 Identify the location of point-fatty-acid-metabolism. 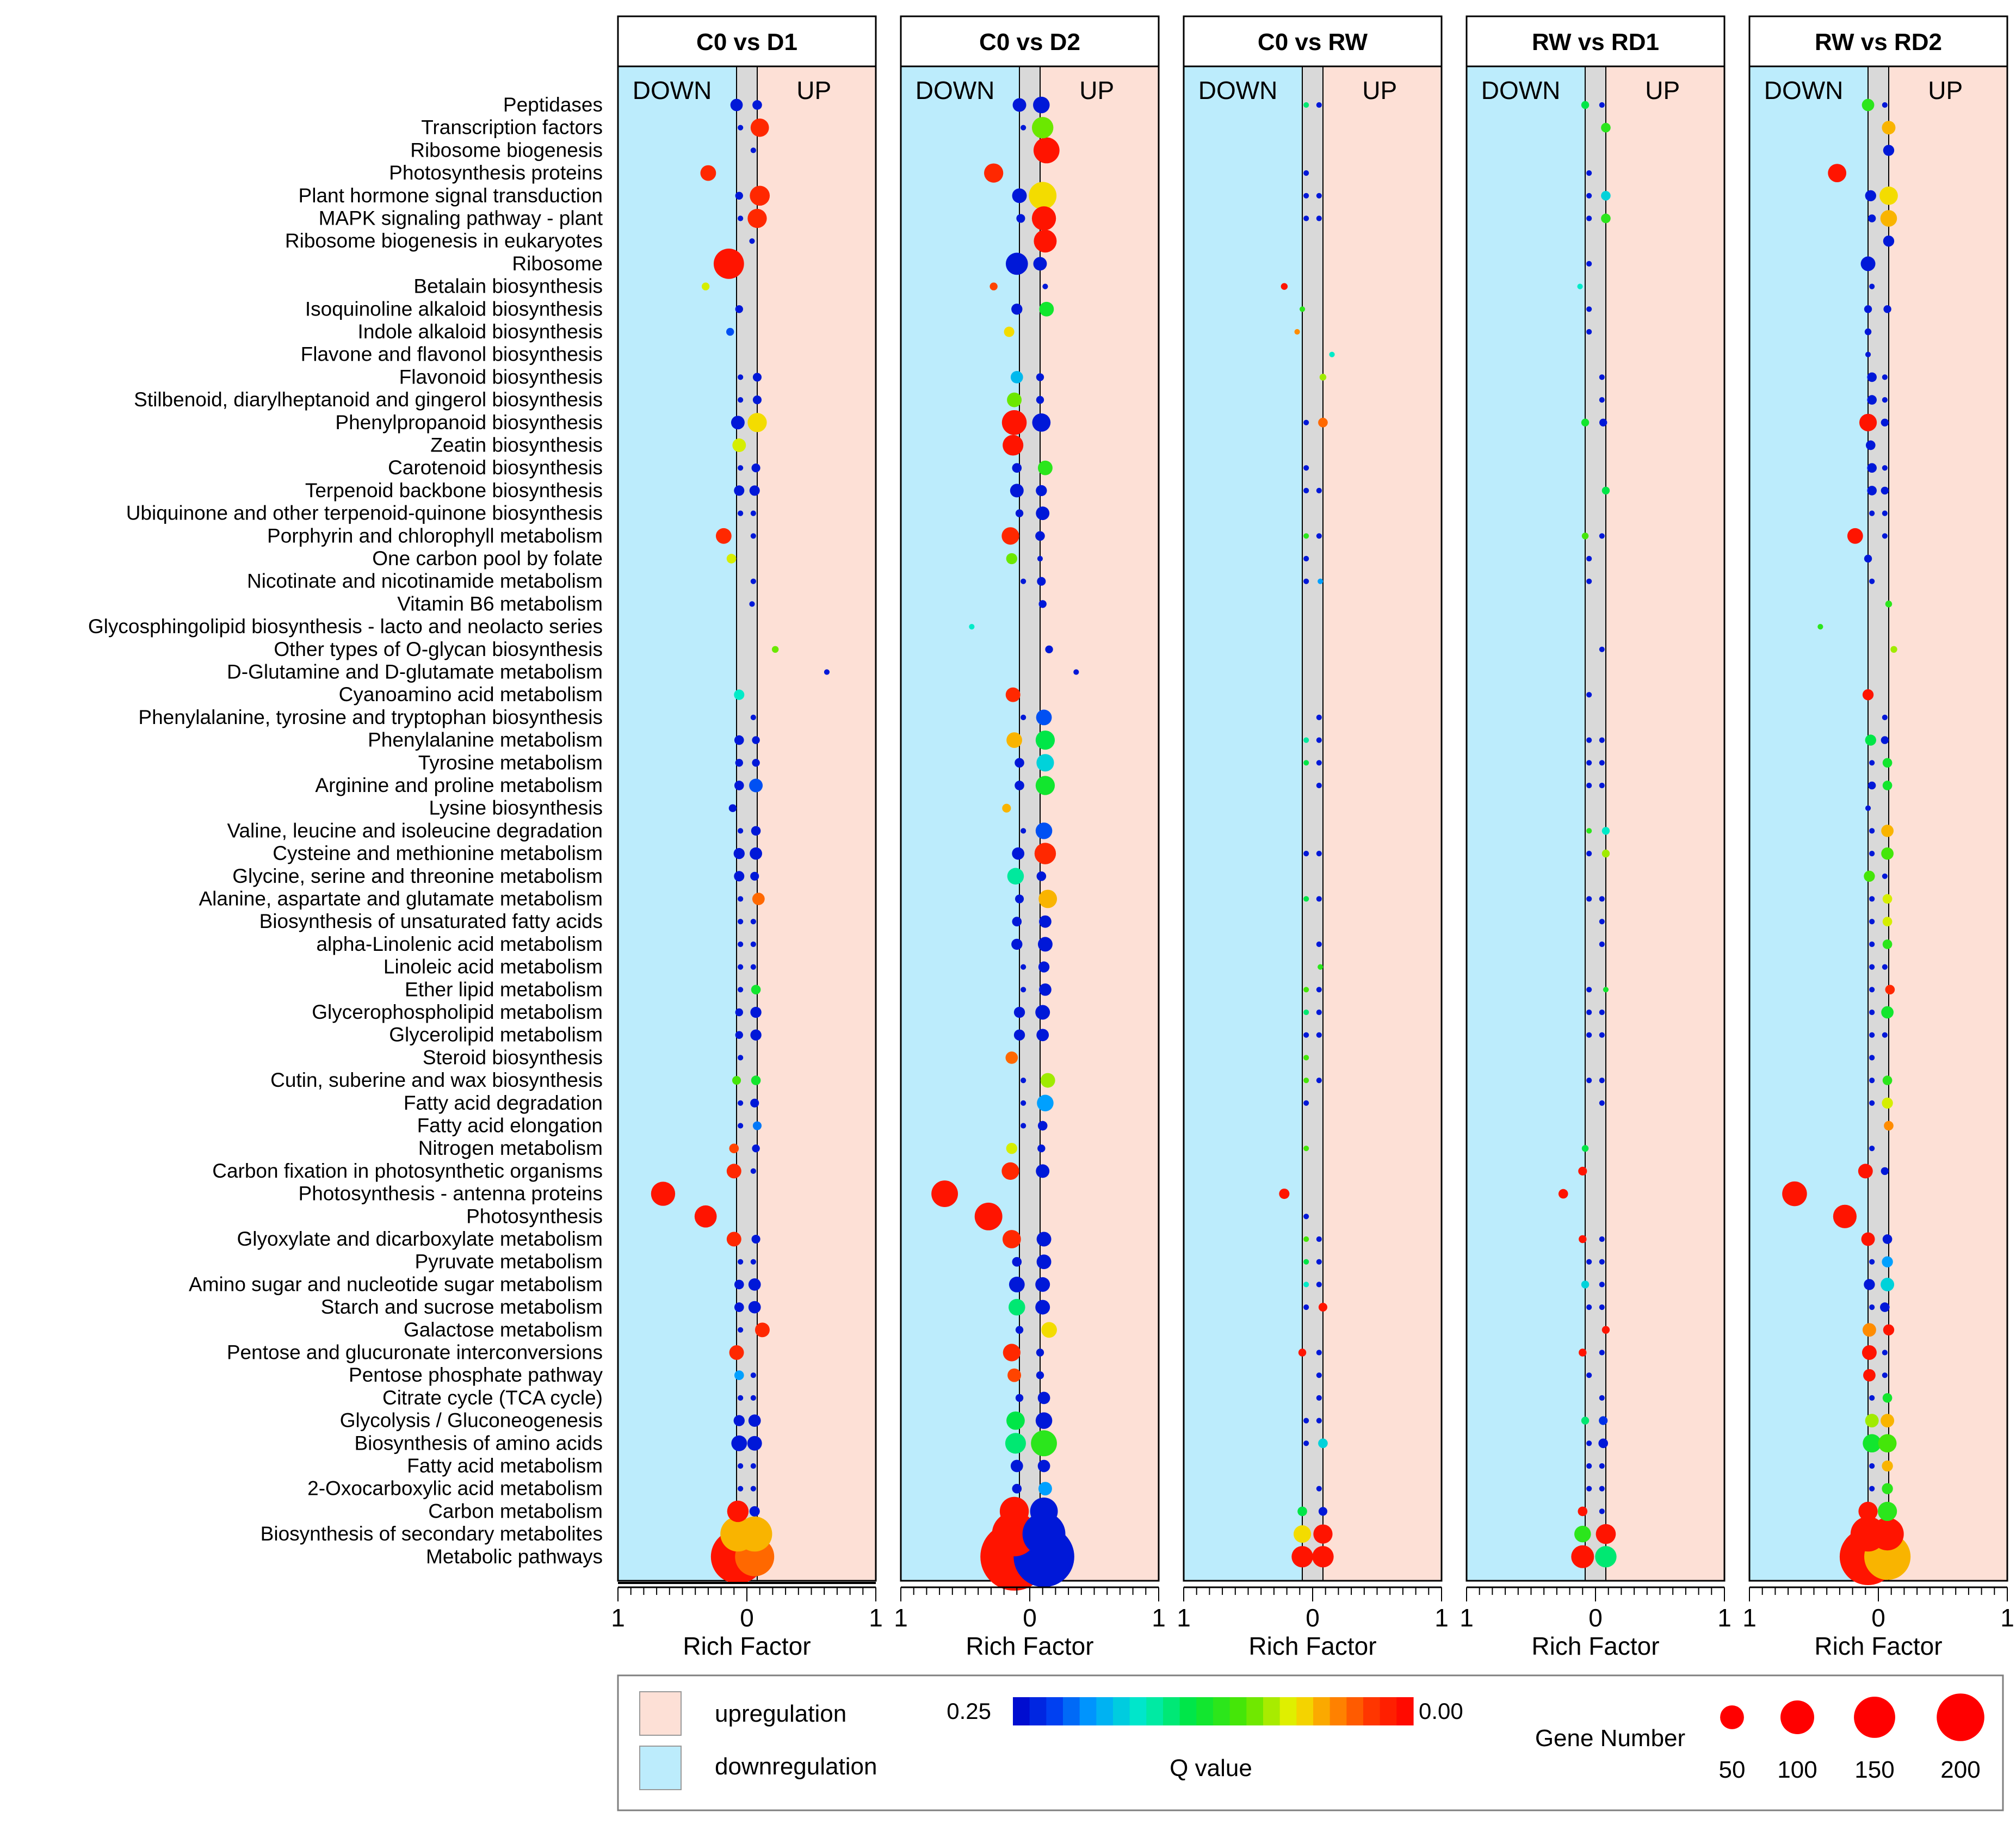
(1602, 1466).